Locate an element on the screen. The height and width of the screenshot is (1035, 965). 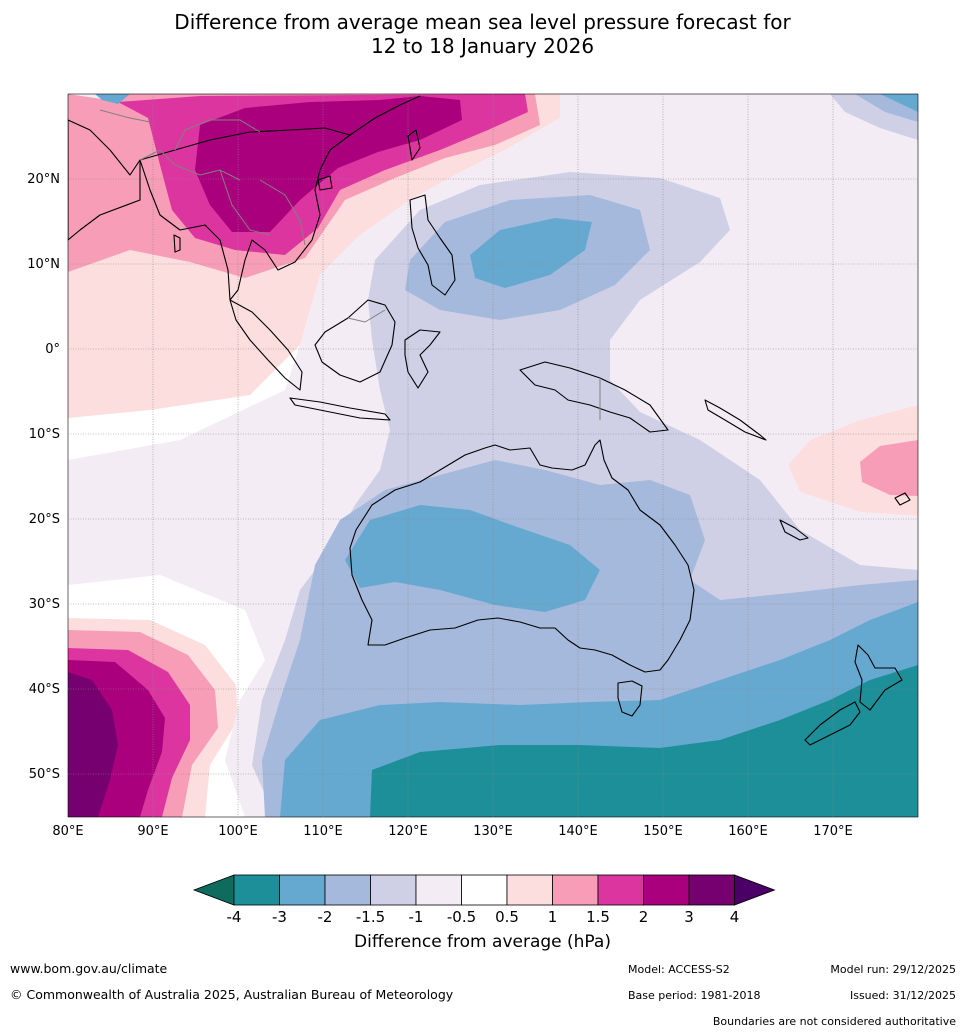
negative-2-central is located at coordinates (472, 558).